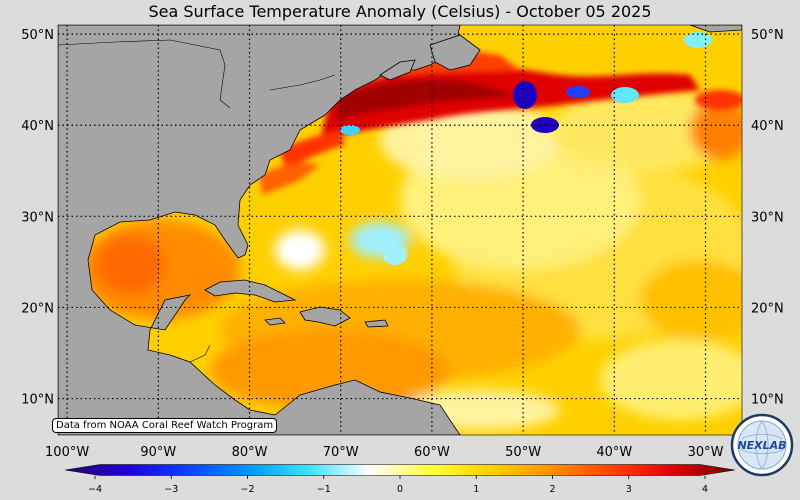 This screenshot has height=500, width=800. What do you see at coordinates (614, 452) in the screenshot?
I see `lon-tick-label: 40°W` at bounding box center [614, 452].